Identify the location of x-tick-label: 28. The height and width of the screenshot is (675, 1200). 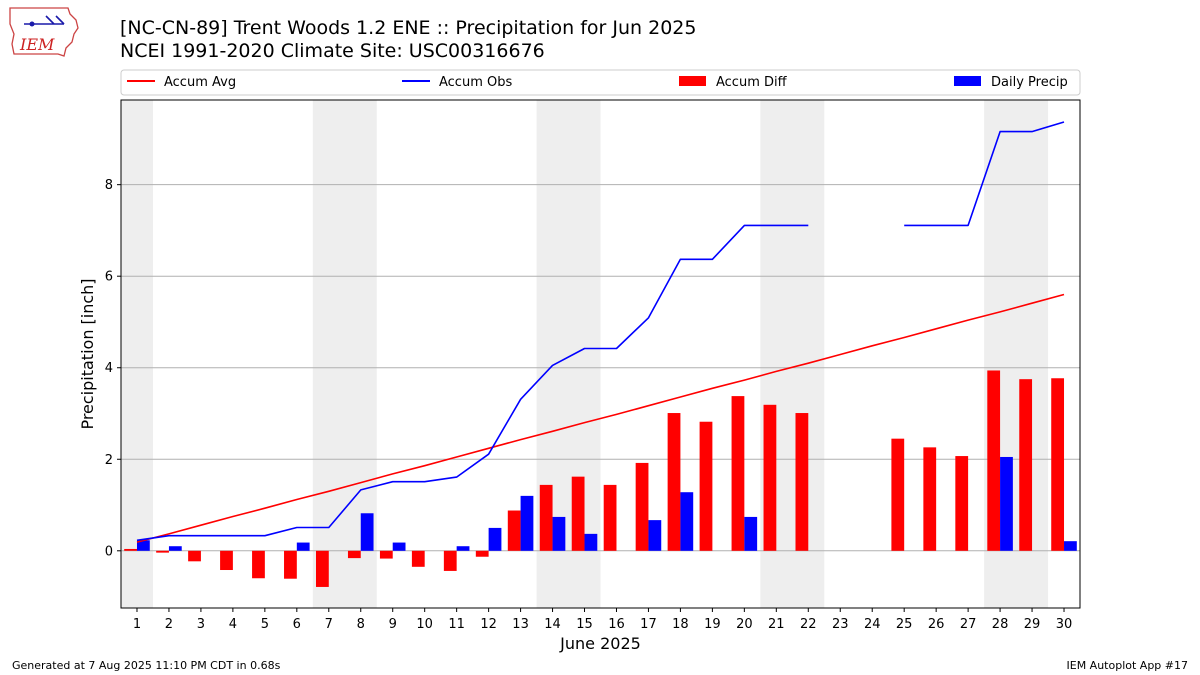
(1000, 624).